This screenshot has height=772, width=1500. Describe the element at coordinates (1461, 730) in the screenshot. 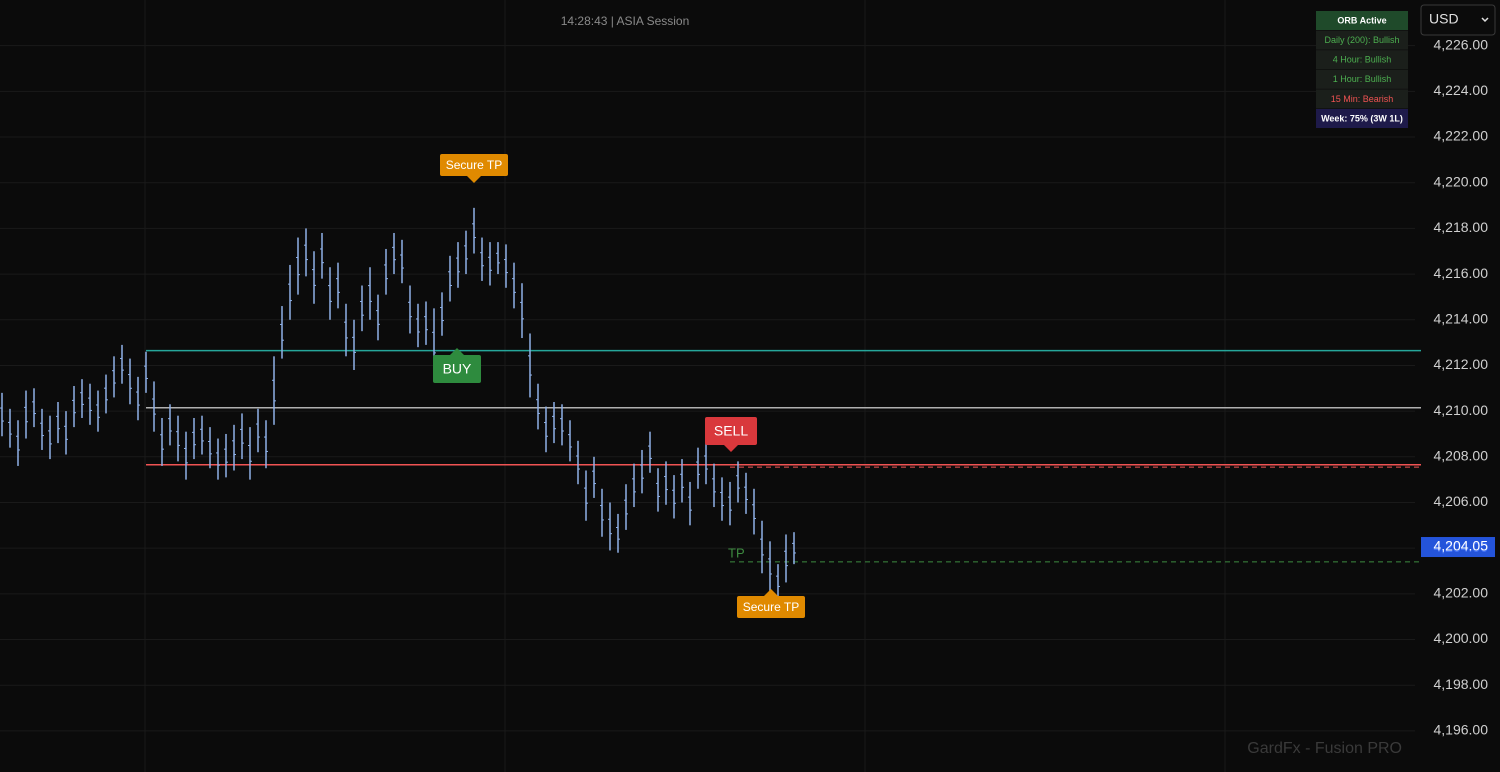

I see `y-tick-label: 4,196.00` at that location.